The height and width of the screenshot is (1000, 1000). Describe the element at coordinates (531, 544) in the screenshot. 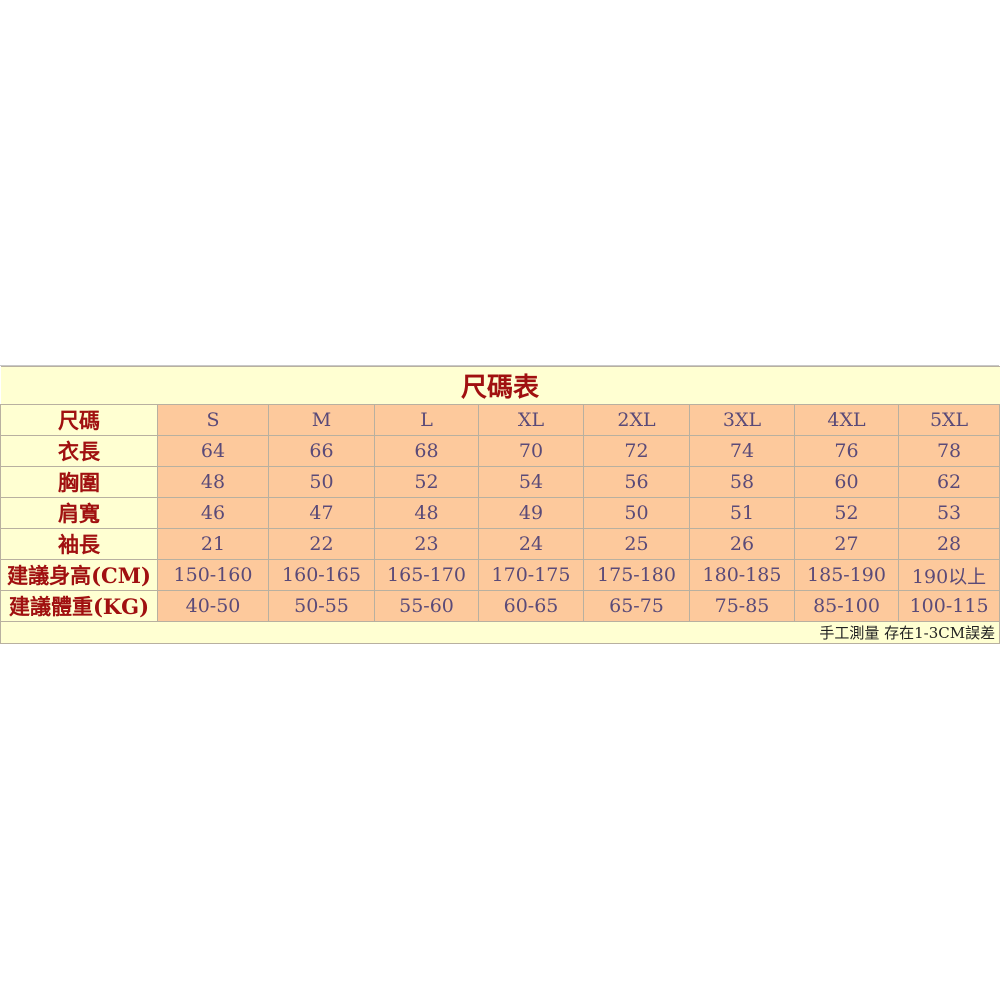

I see `table-cell: 24` at that location.